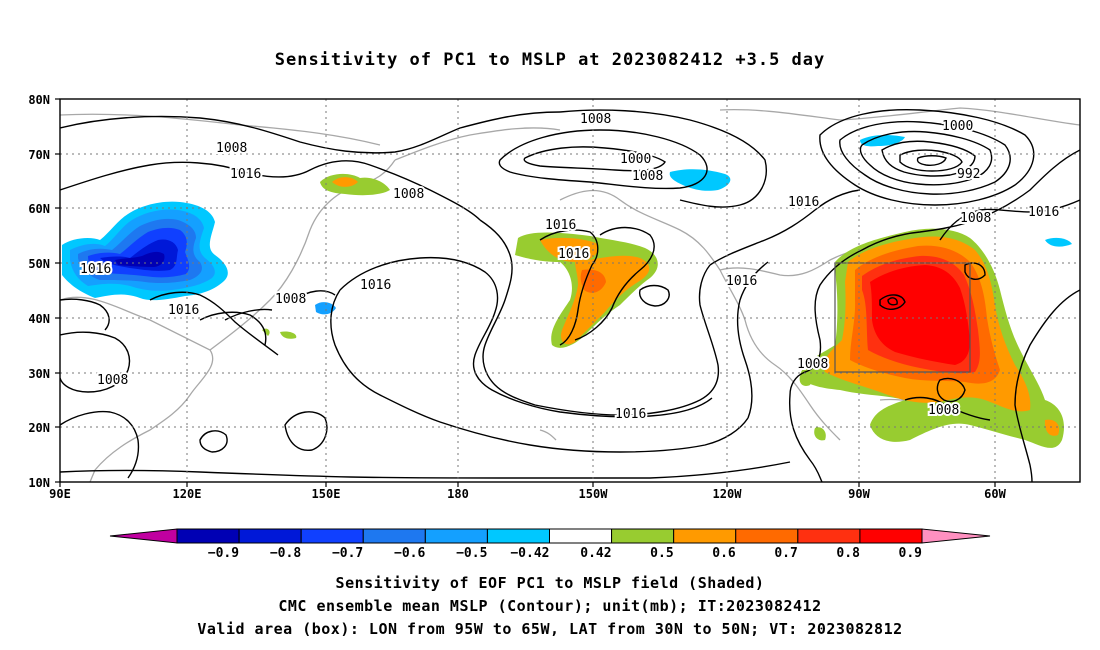 The image size is (1100, 650). Describe the element at coordinates (956, 536) in the screenshot. I see `colorbar-high-end` at that location.